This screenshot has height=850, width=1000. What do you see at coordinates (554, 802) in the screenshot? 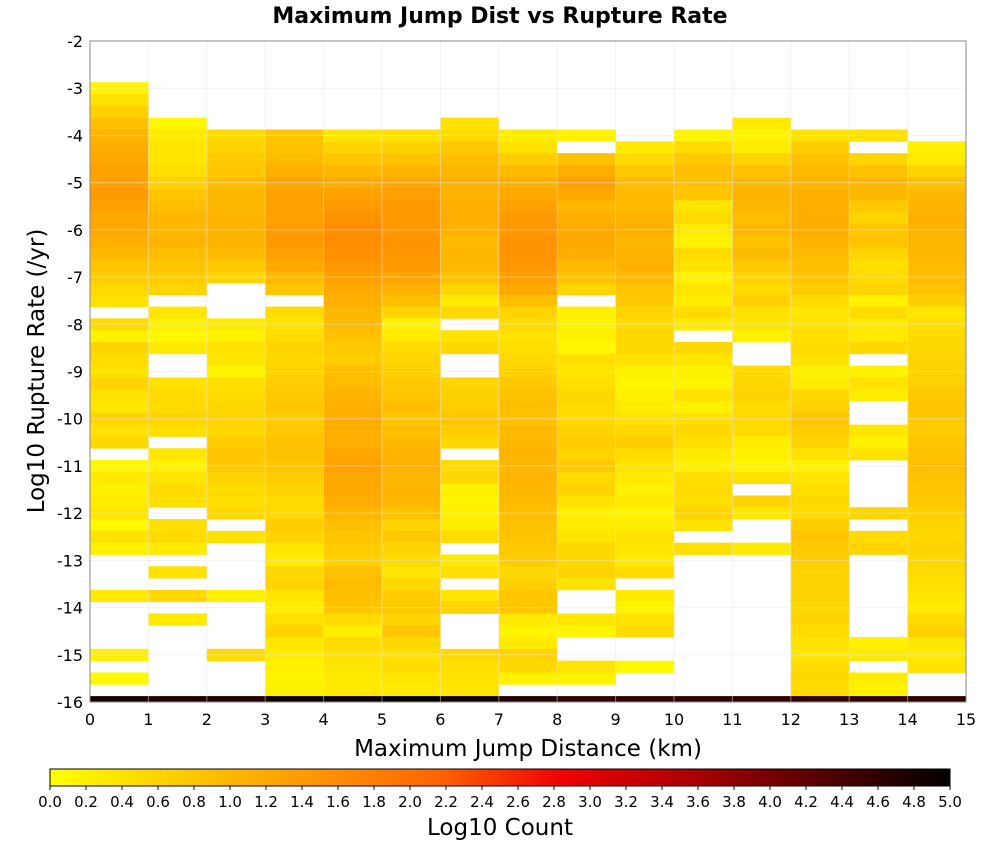
I see `colorbar-tick-label: 2.8` at bounding box center [554, 802].